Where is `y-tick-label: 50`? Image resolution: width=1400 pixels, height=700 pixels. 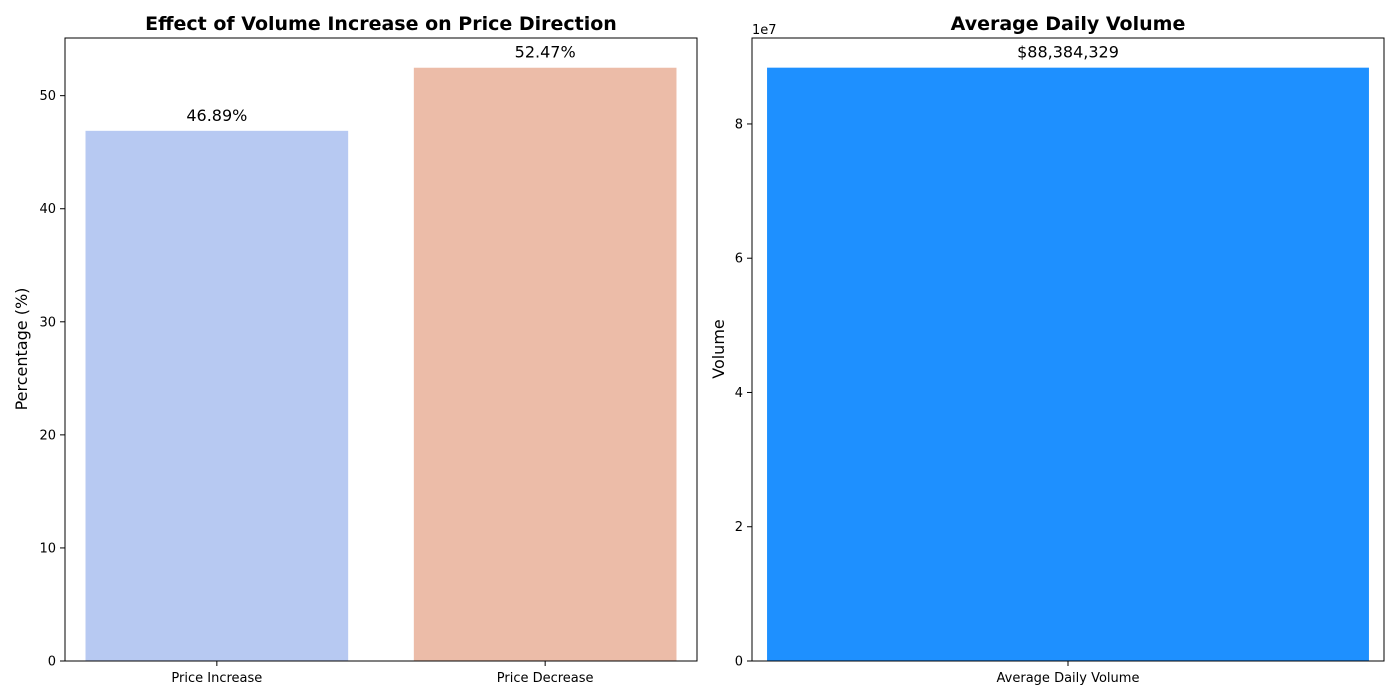
y-tick-label: 50 is located at coordinates (47, 96).